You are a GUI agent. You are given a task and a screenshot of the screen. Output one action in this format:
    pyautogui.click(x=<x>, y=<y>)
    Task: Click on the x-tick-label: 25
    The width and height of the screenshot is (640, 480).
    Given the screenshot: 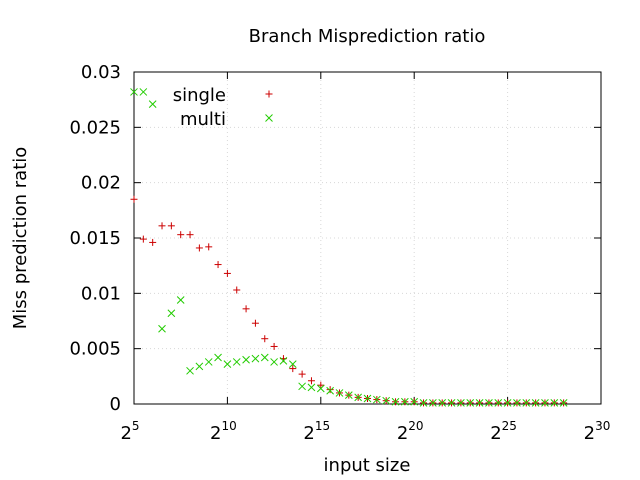 What is the action you would take?
    pyautogui.click(x=129, y=431)
    